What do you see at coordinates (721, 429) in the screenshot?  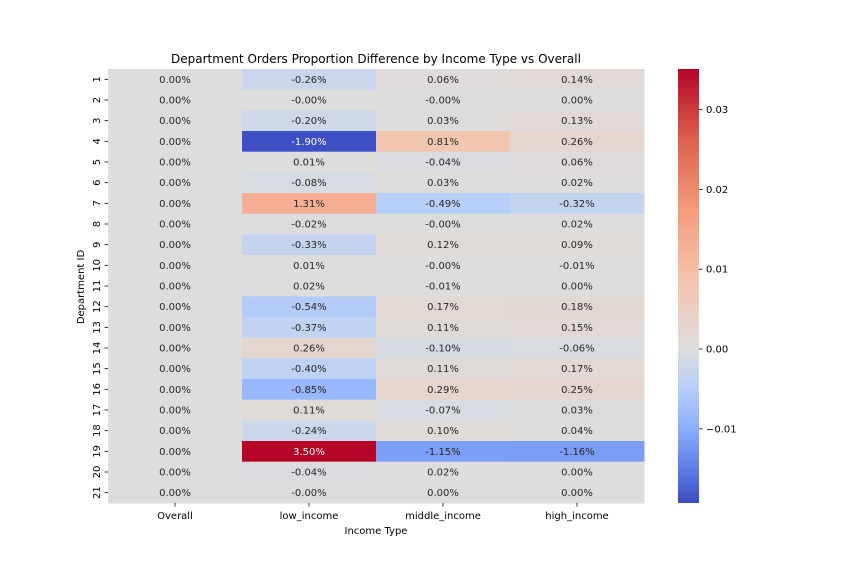 I see `colorbar-tick-label: −0.01` at bounding box center [721, 429].